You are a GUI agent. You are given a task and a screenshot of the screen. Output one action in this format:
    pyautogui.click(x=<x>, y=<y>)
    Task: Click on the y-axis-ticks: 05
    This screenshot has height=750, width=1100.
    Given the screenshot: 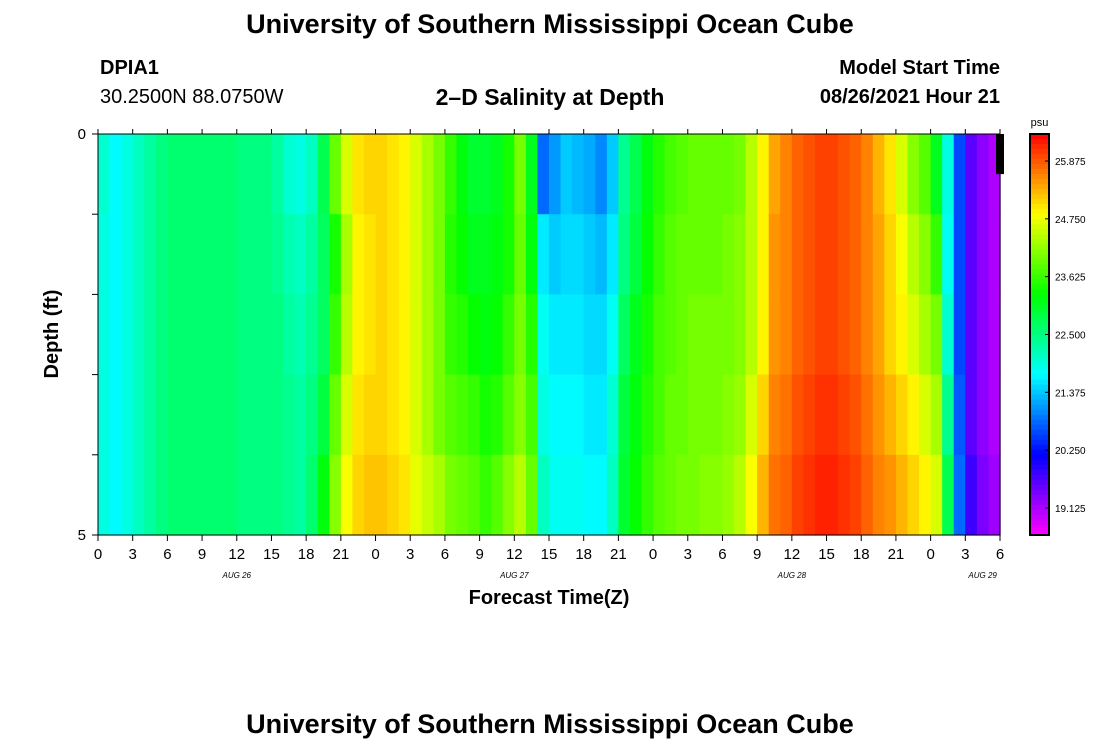 What is the action you would take?
    pyautogui.click(x=88, y=335)
    